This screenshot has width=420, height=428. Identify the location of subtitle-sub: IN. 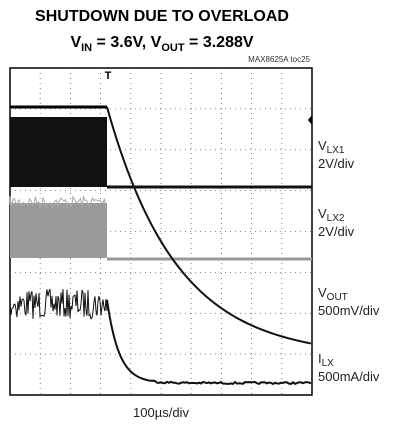
(86, 48).